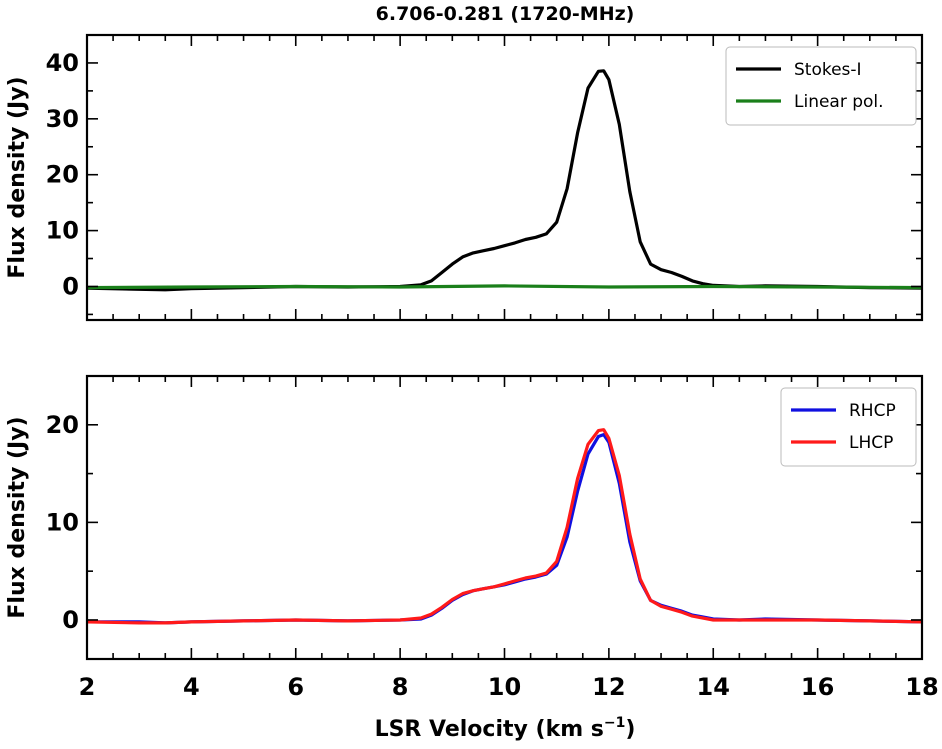 The width and height of the screenshot is (942, 749). Describe the element at coordinates (62, 119) in the screenshot. I see `y-tick-label: 30` at that location.